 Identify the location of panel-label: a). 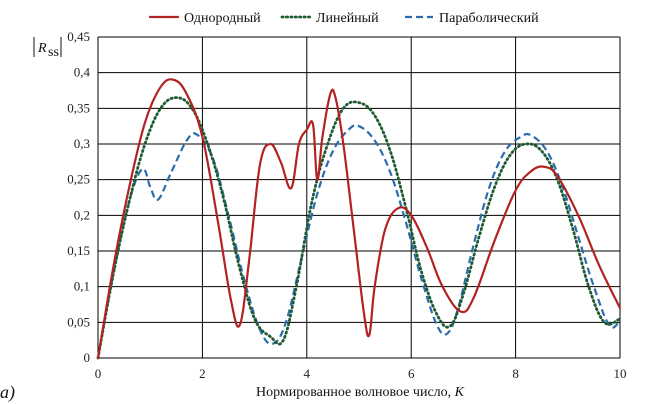
(7, 392).